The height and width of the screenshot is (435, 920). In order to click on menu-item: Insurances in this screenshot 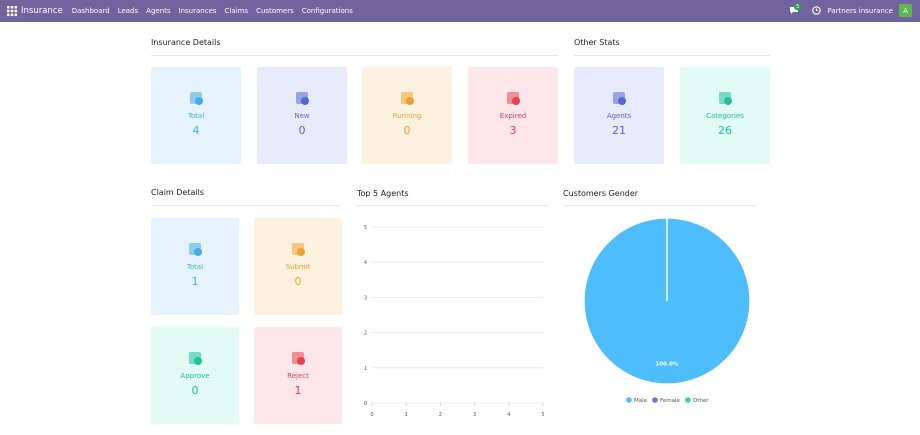, I will do `click(197, 11)`.